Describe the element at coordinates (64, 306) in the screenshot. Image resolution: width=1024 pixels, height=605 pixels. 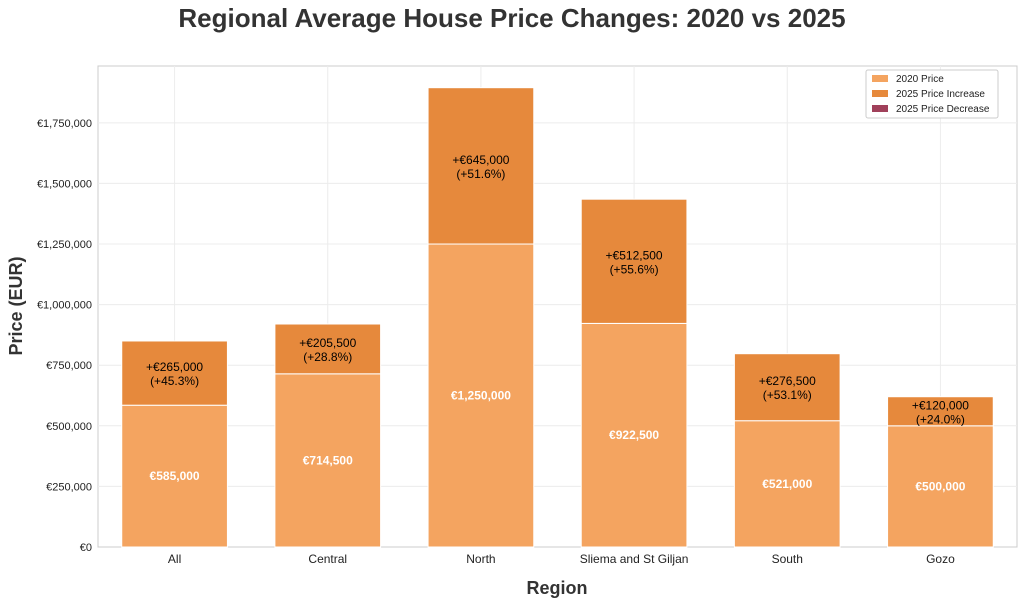
I see `y-tick-label: €1,000,000` at that location.